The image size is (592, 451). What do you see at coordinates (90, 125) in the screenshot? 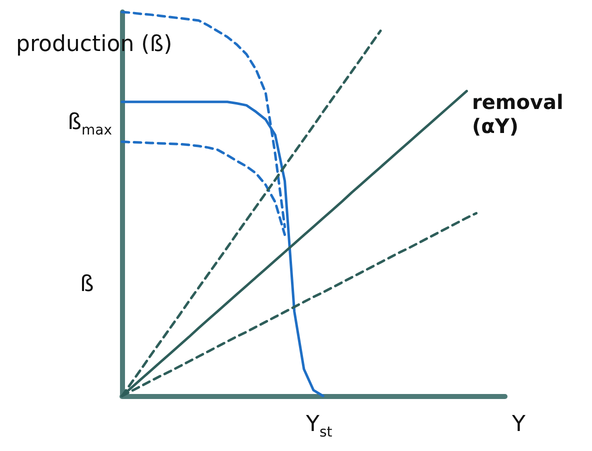
I see `text: ß$_{max}$` at bounding box center [90, 125].